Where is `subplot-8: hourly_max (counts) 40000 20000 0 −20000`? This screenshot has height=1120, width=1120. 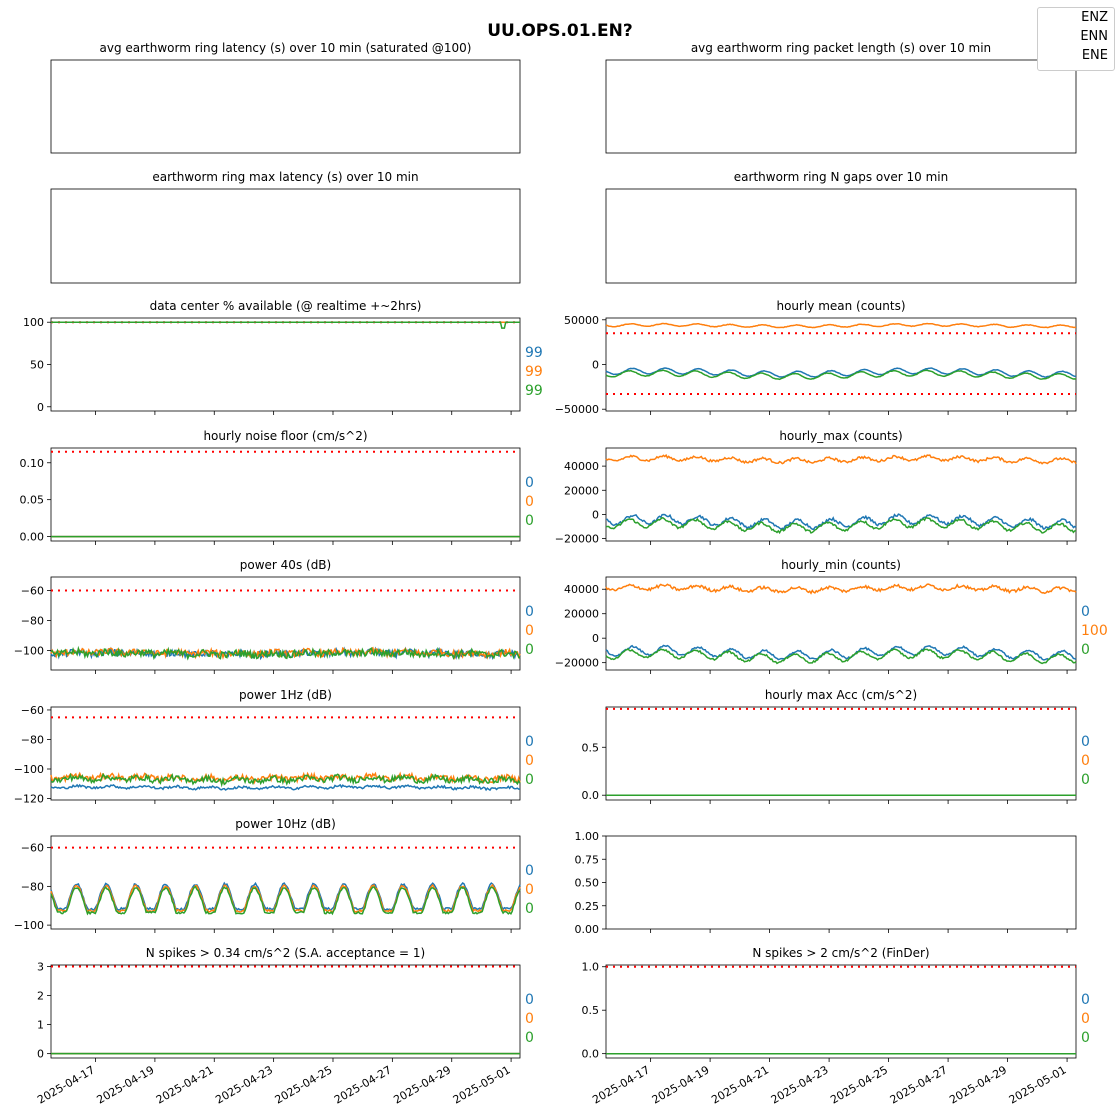 subplot-8: hourly_max (counts) 40000 20000 0 −20000 is located at coordinates (816, 487).